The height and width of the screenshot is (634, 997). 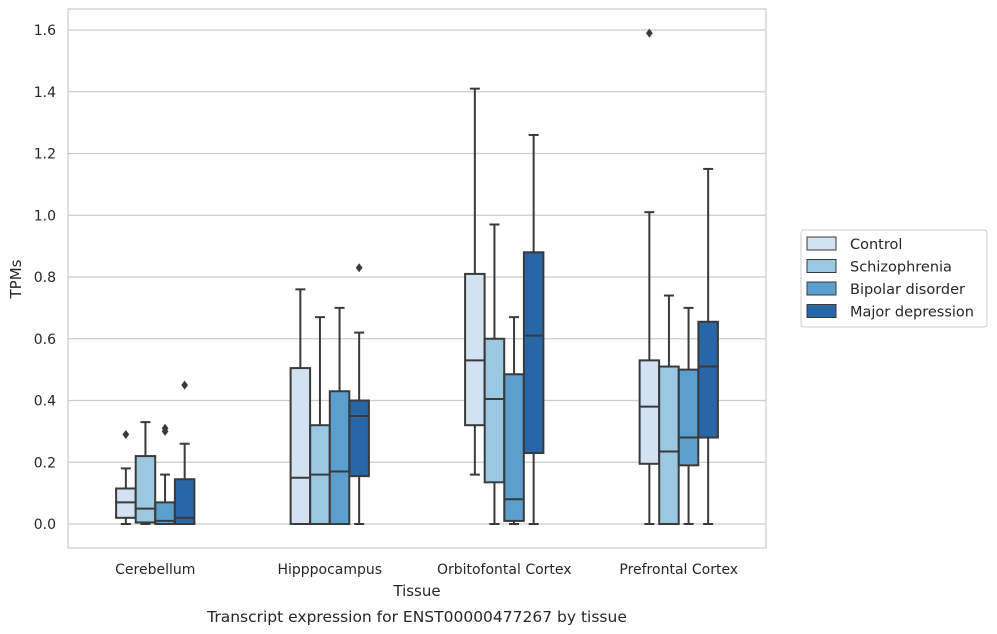 I want to click on legend-frame, so click(x=894, y=278).